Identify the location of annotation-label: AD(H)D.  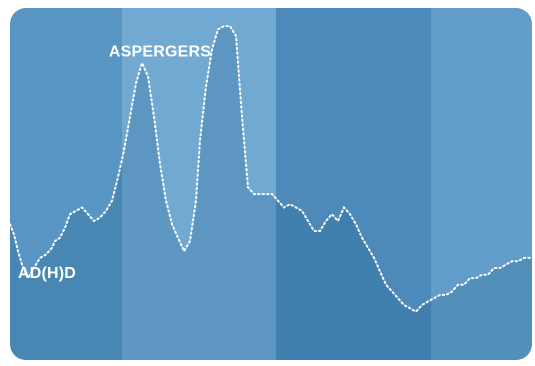
(47, 273).